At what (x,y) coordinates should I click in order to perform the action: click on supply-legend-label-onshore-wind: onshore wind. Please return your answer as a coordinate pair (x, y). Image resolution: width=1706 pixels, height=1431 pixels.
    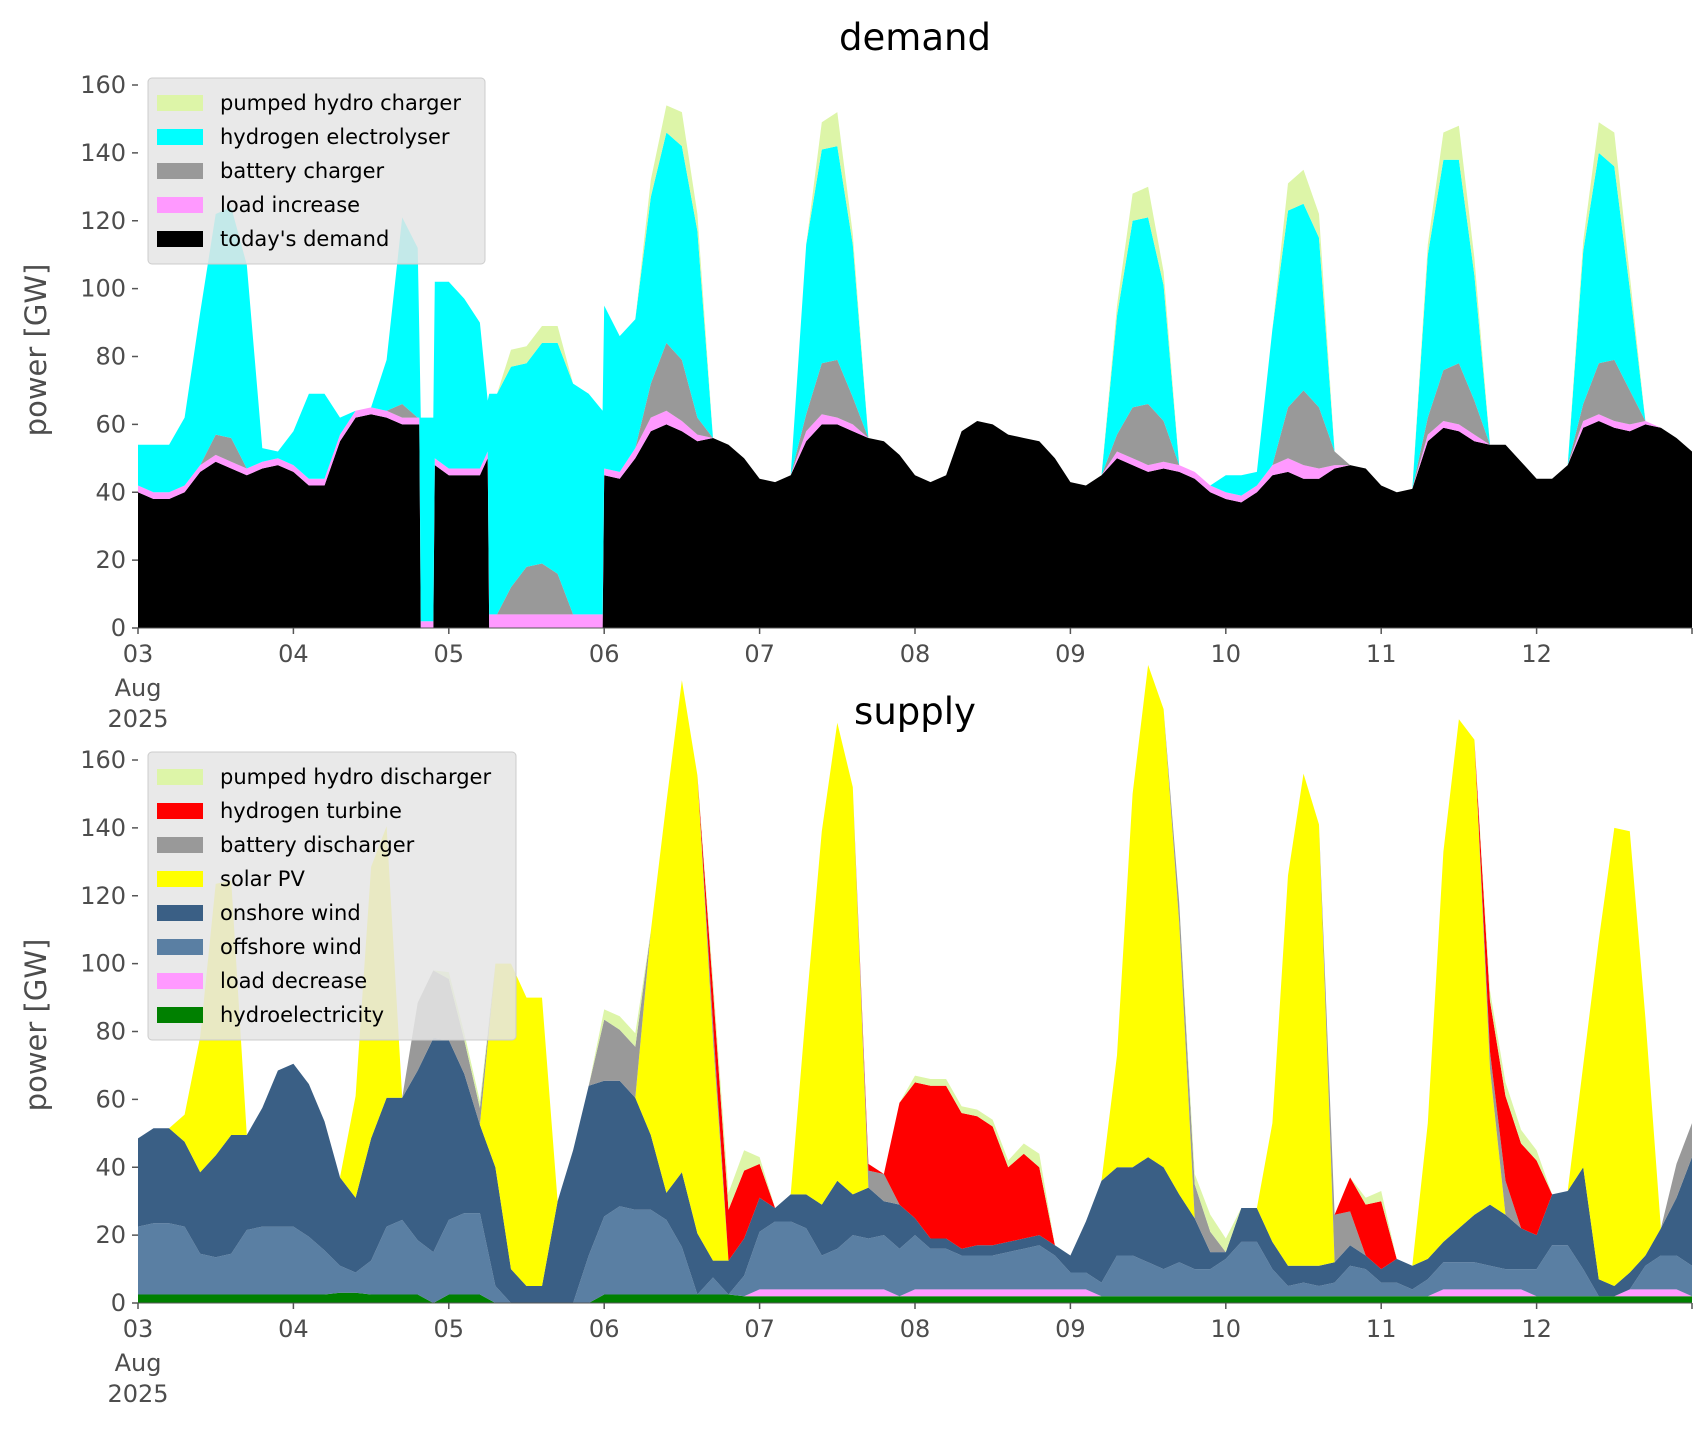
    Looking at the image, I should click on (290, 913).